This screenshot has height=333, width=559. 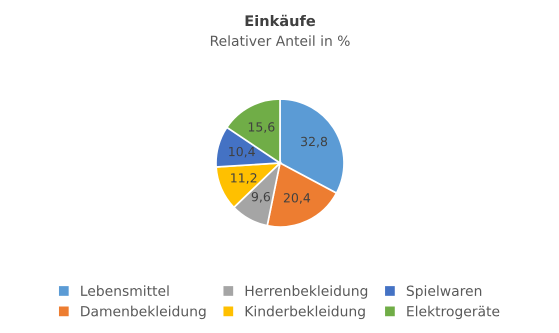 I want to click on legend-label: Herrenbekleidung, so click(x=307, y=292).